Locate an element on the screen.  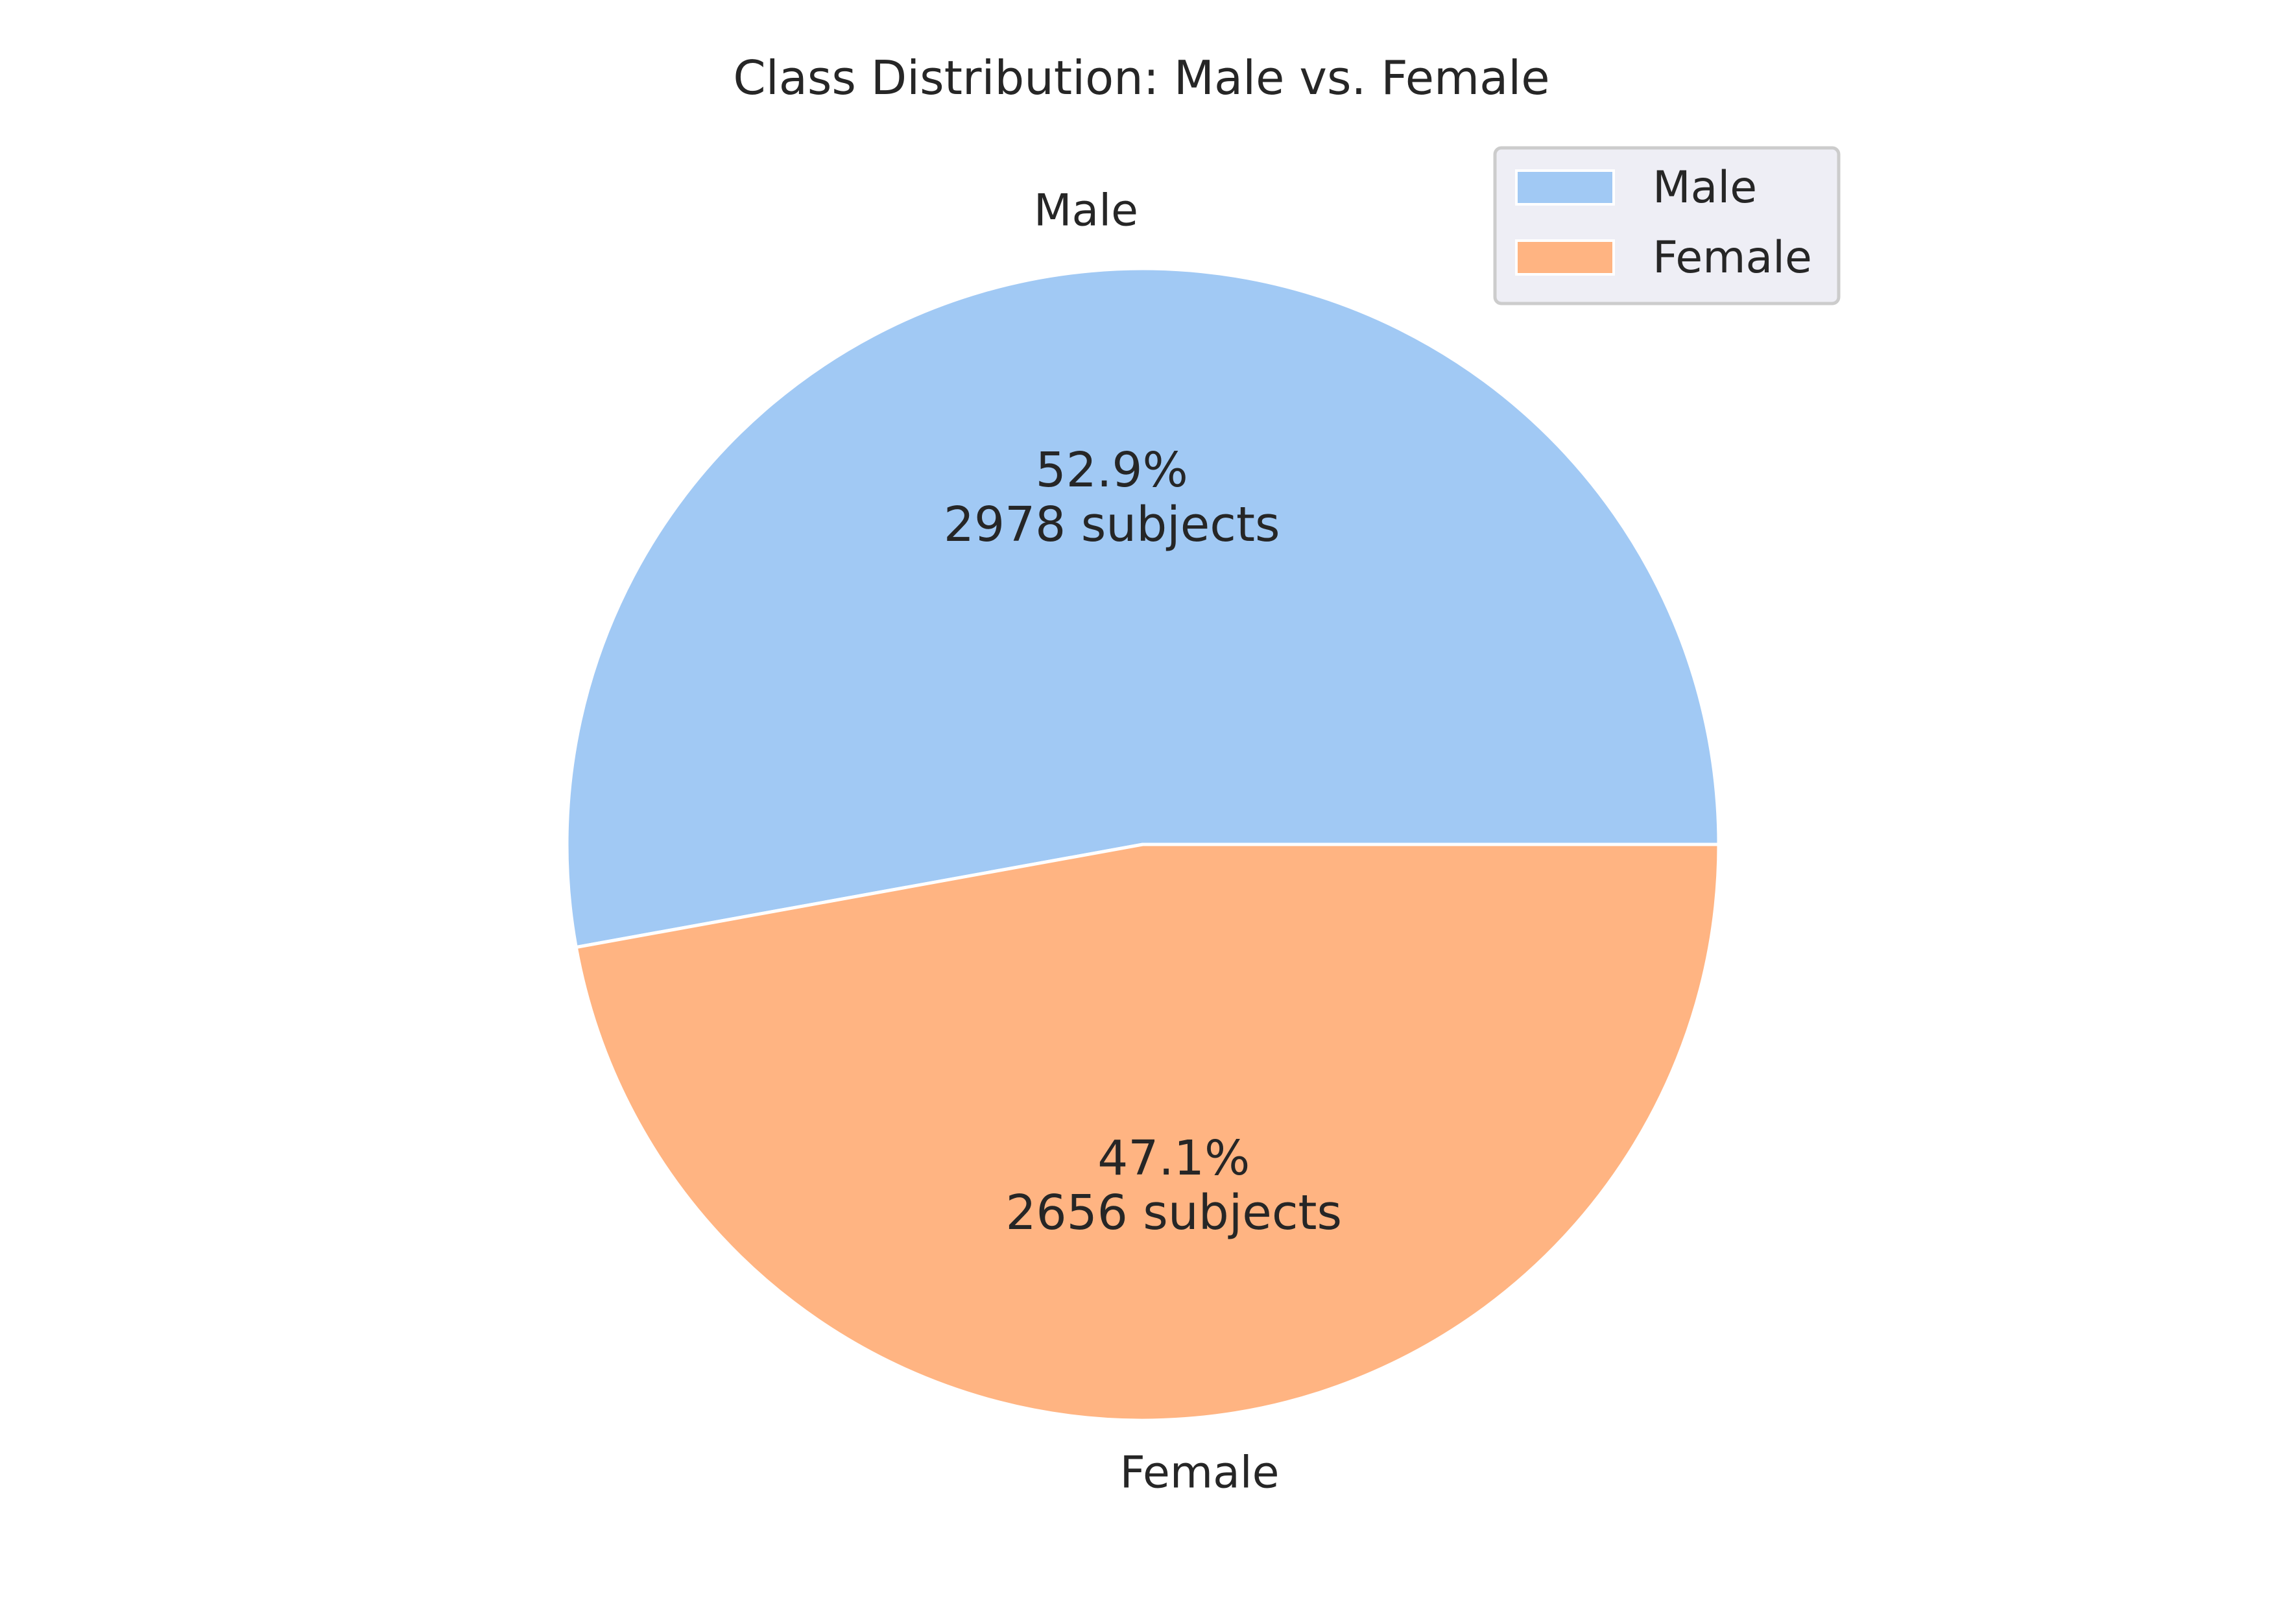
legend-swatch-male is located at coordinates (1565, 187).